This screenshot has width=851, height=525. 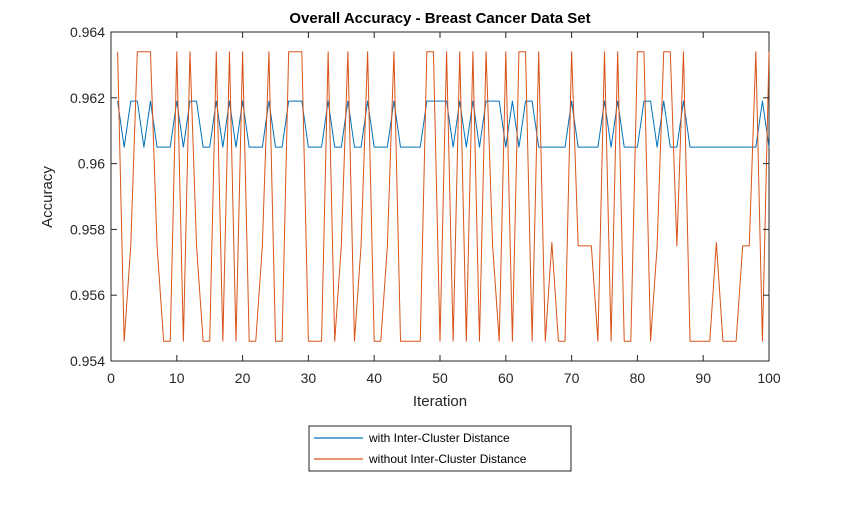 I want to click on x-tick-label: 90, so click(x=703, y=378).